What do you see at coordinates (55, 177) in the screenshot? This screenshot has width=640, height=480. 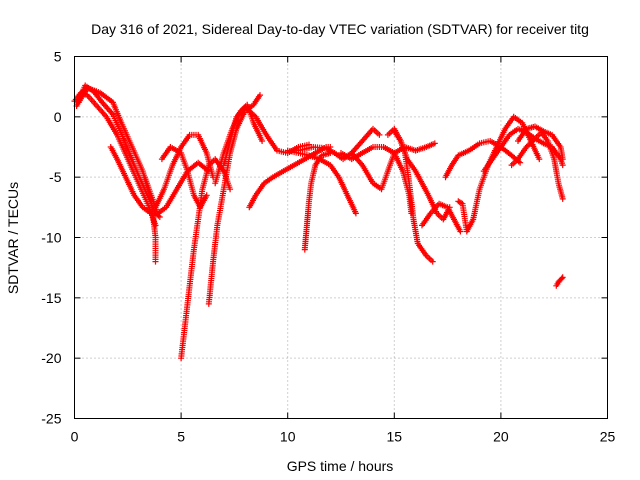 I see `y-tick-label: -5` at bounding box center [55, 177].